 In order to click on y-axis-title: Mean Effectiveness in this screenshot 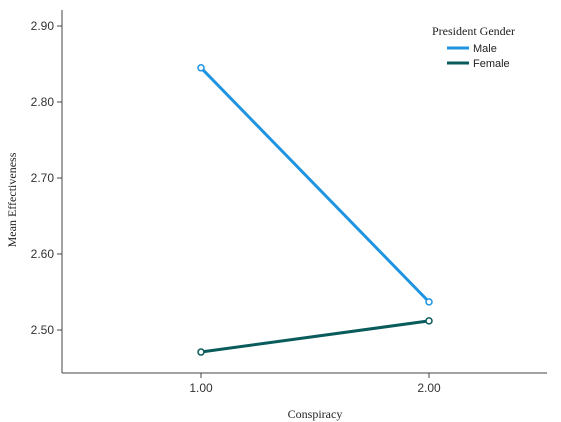, I will do `click(12, 199)`.